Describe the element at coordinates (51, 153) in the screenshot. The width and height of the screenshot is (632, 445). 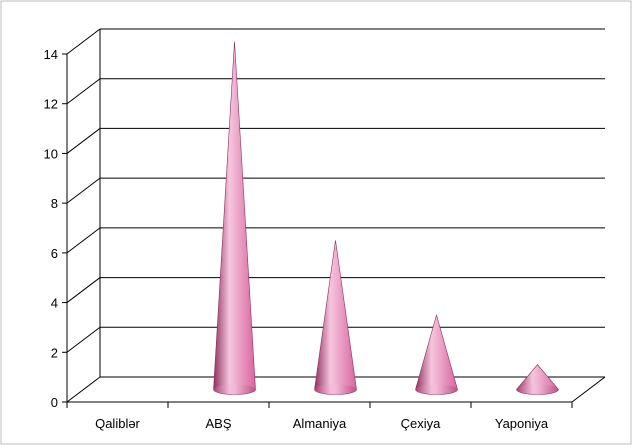
I see `y-tick-label: 10` at that location.